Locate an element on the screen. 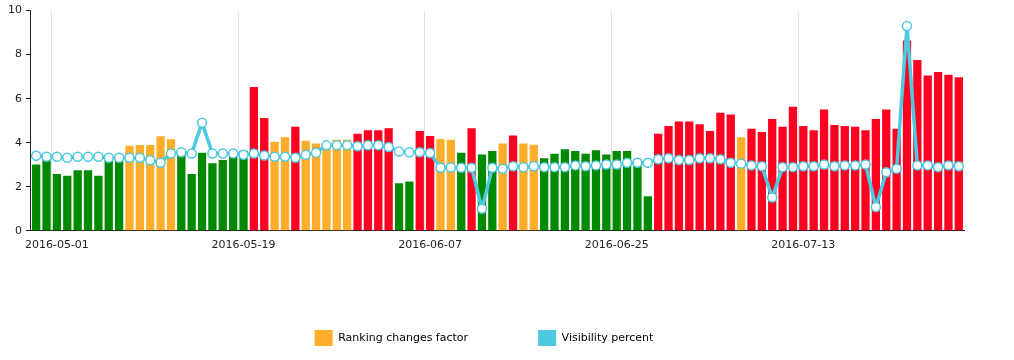 This screenshot has width=1014, height=360. legend-label: Visibility percent is located at coordinates (608, 337).